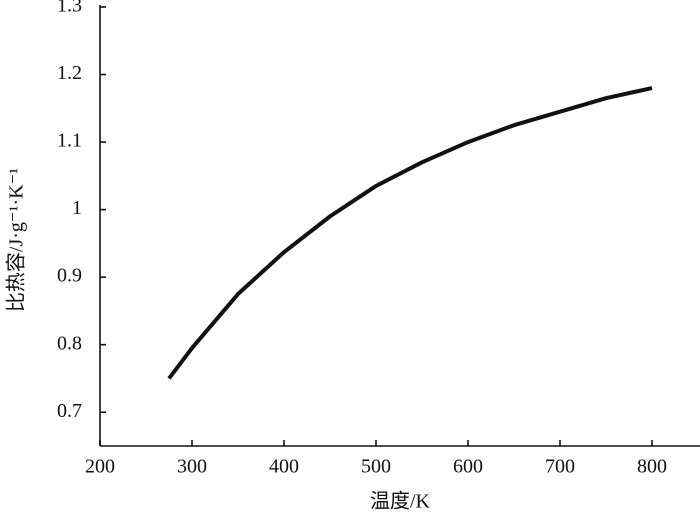 Image resolution: width=700 pixels, height=519 pixels. I want to click on y-tick-label: 1, so click(77, 208).